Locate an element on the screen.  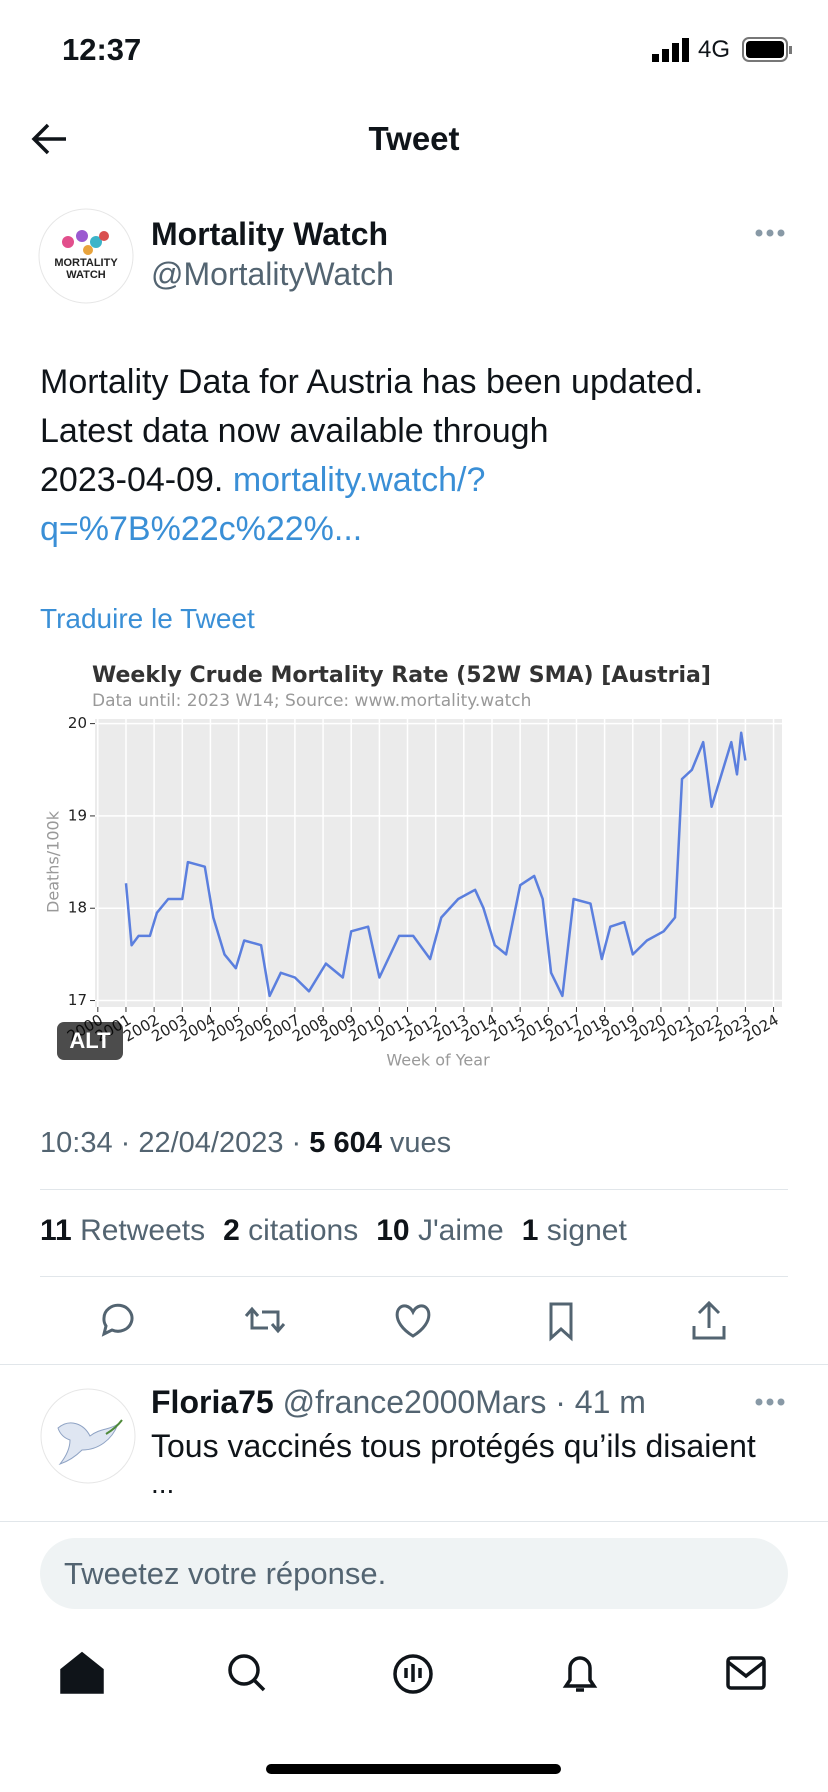
back-button is located at coordinates (50, 139).